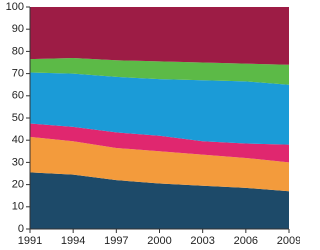 The image size is (320, 250). I want to click on x-tick-label: 2000, so click(159, 241).